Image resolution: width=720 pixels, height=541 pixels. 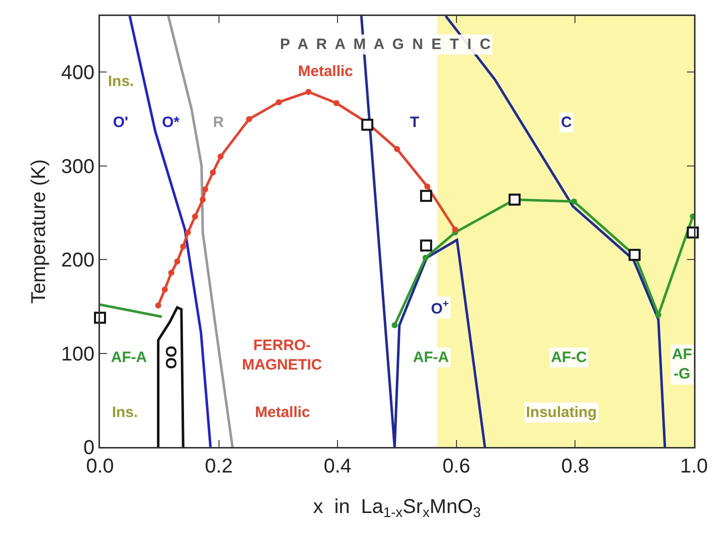 I want to click on y-axis-title: Temperature (K), so click(x=39, y=231).